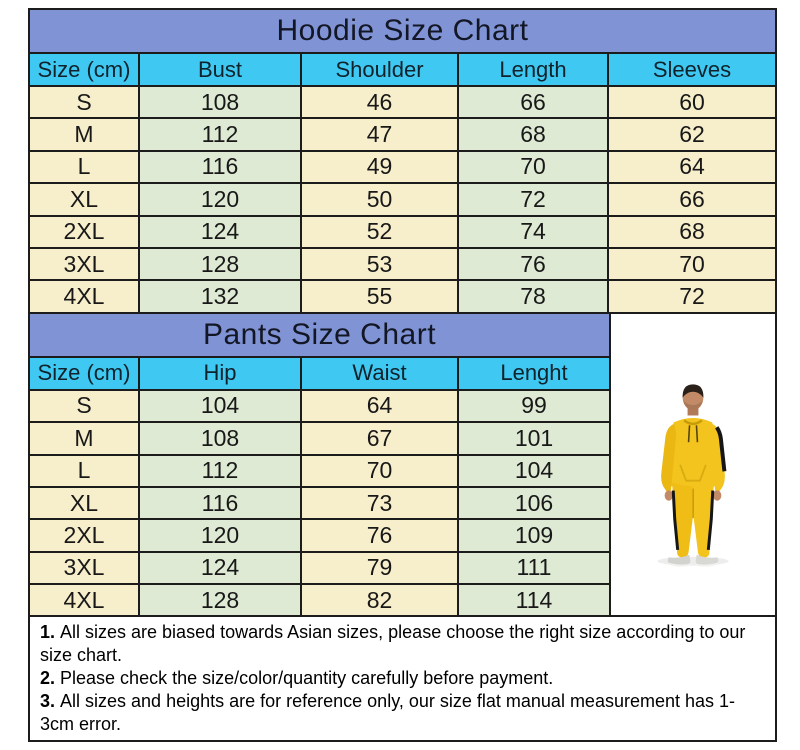 This screenshot has height=750, width=800. What do you see at coordinates (221, 374) in the screenshot?
I see `column-header-hip: Hip` at bounding box center [221, 374].